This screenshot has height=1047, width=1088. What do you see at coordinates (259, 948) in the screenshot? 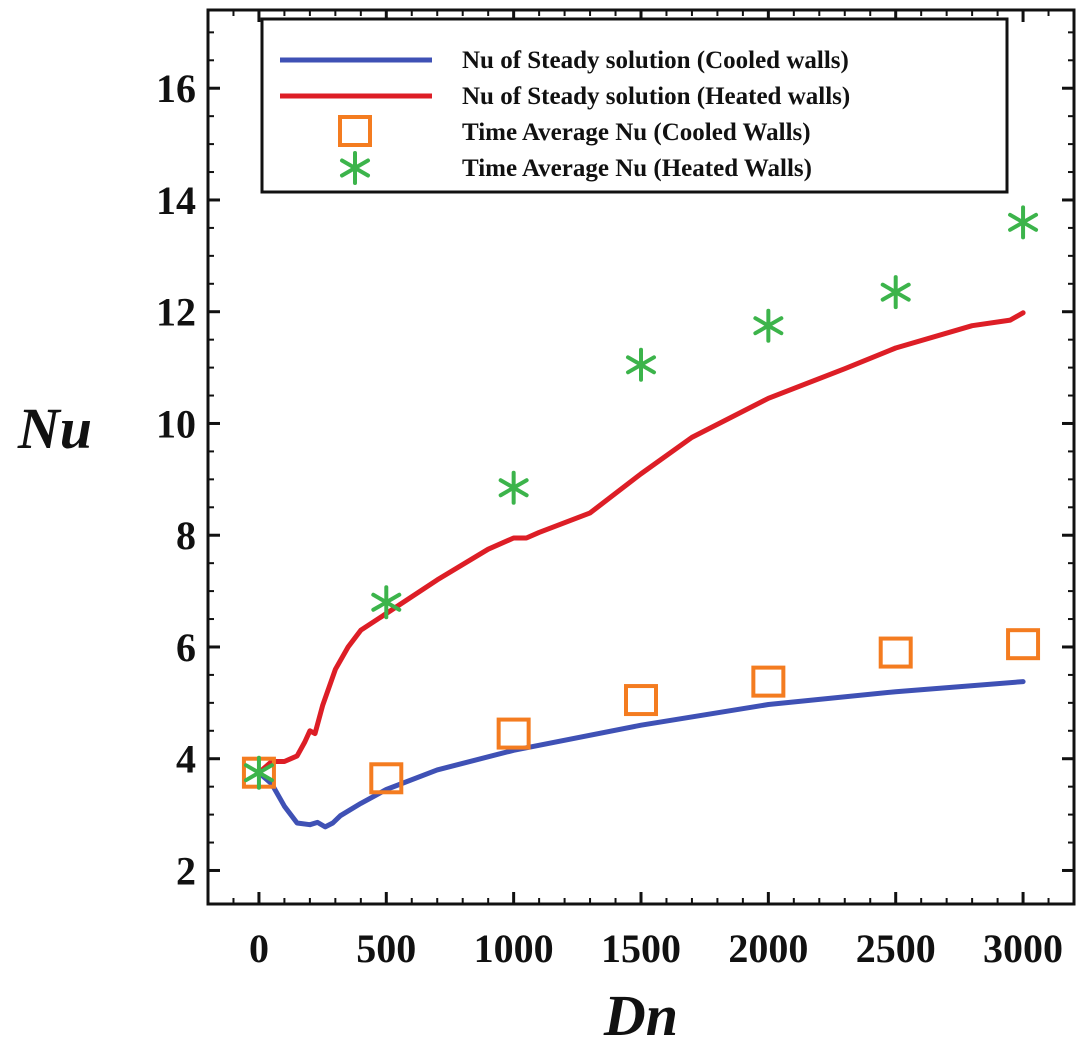
I see `x-tick-label: 0` at bounding box center [259, 948].